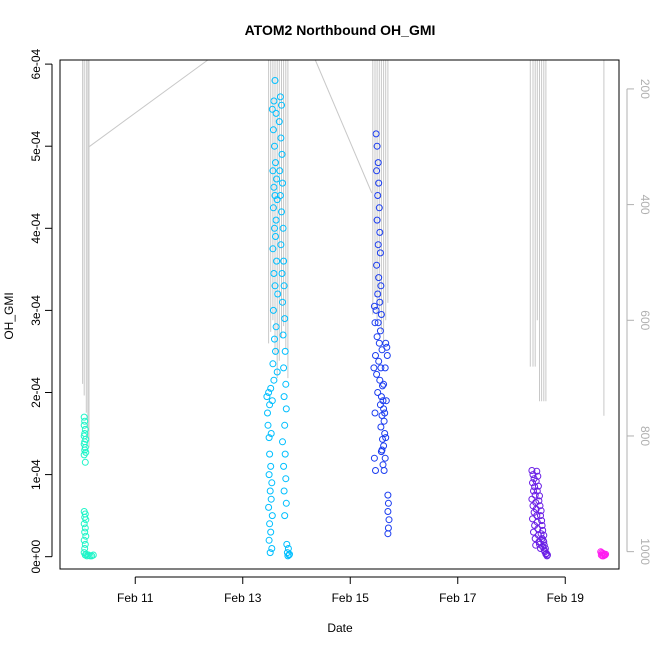 This screenshot has height=650, width=650. What do you see at coordinates (644, 320) in the screenshot?
I see `y2-tick-label: 600` at bounding box center [644, 320].